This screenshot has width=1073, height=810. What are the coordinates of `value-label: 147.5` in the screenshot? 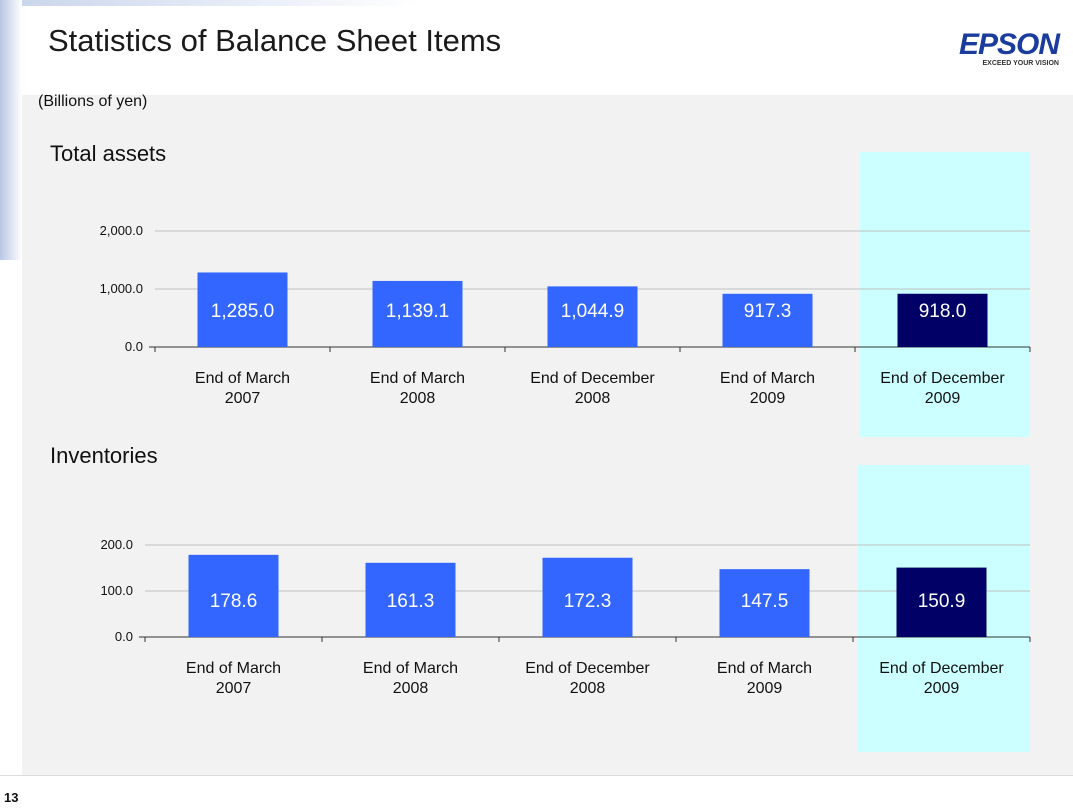 It's located at (764, 601).